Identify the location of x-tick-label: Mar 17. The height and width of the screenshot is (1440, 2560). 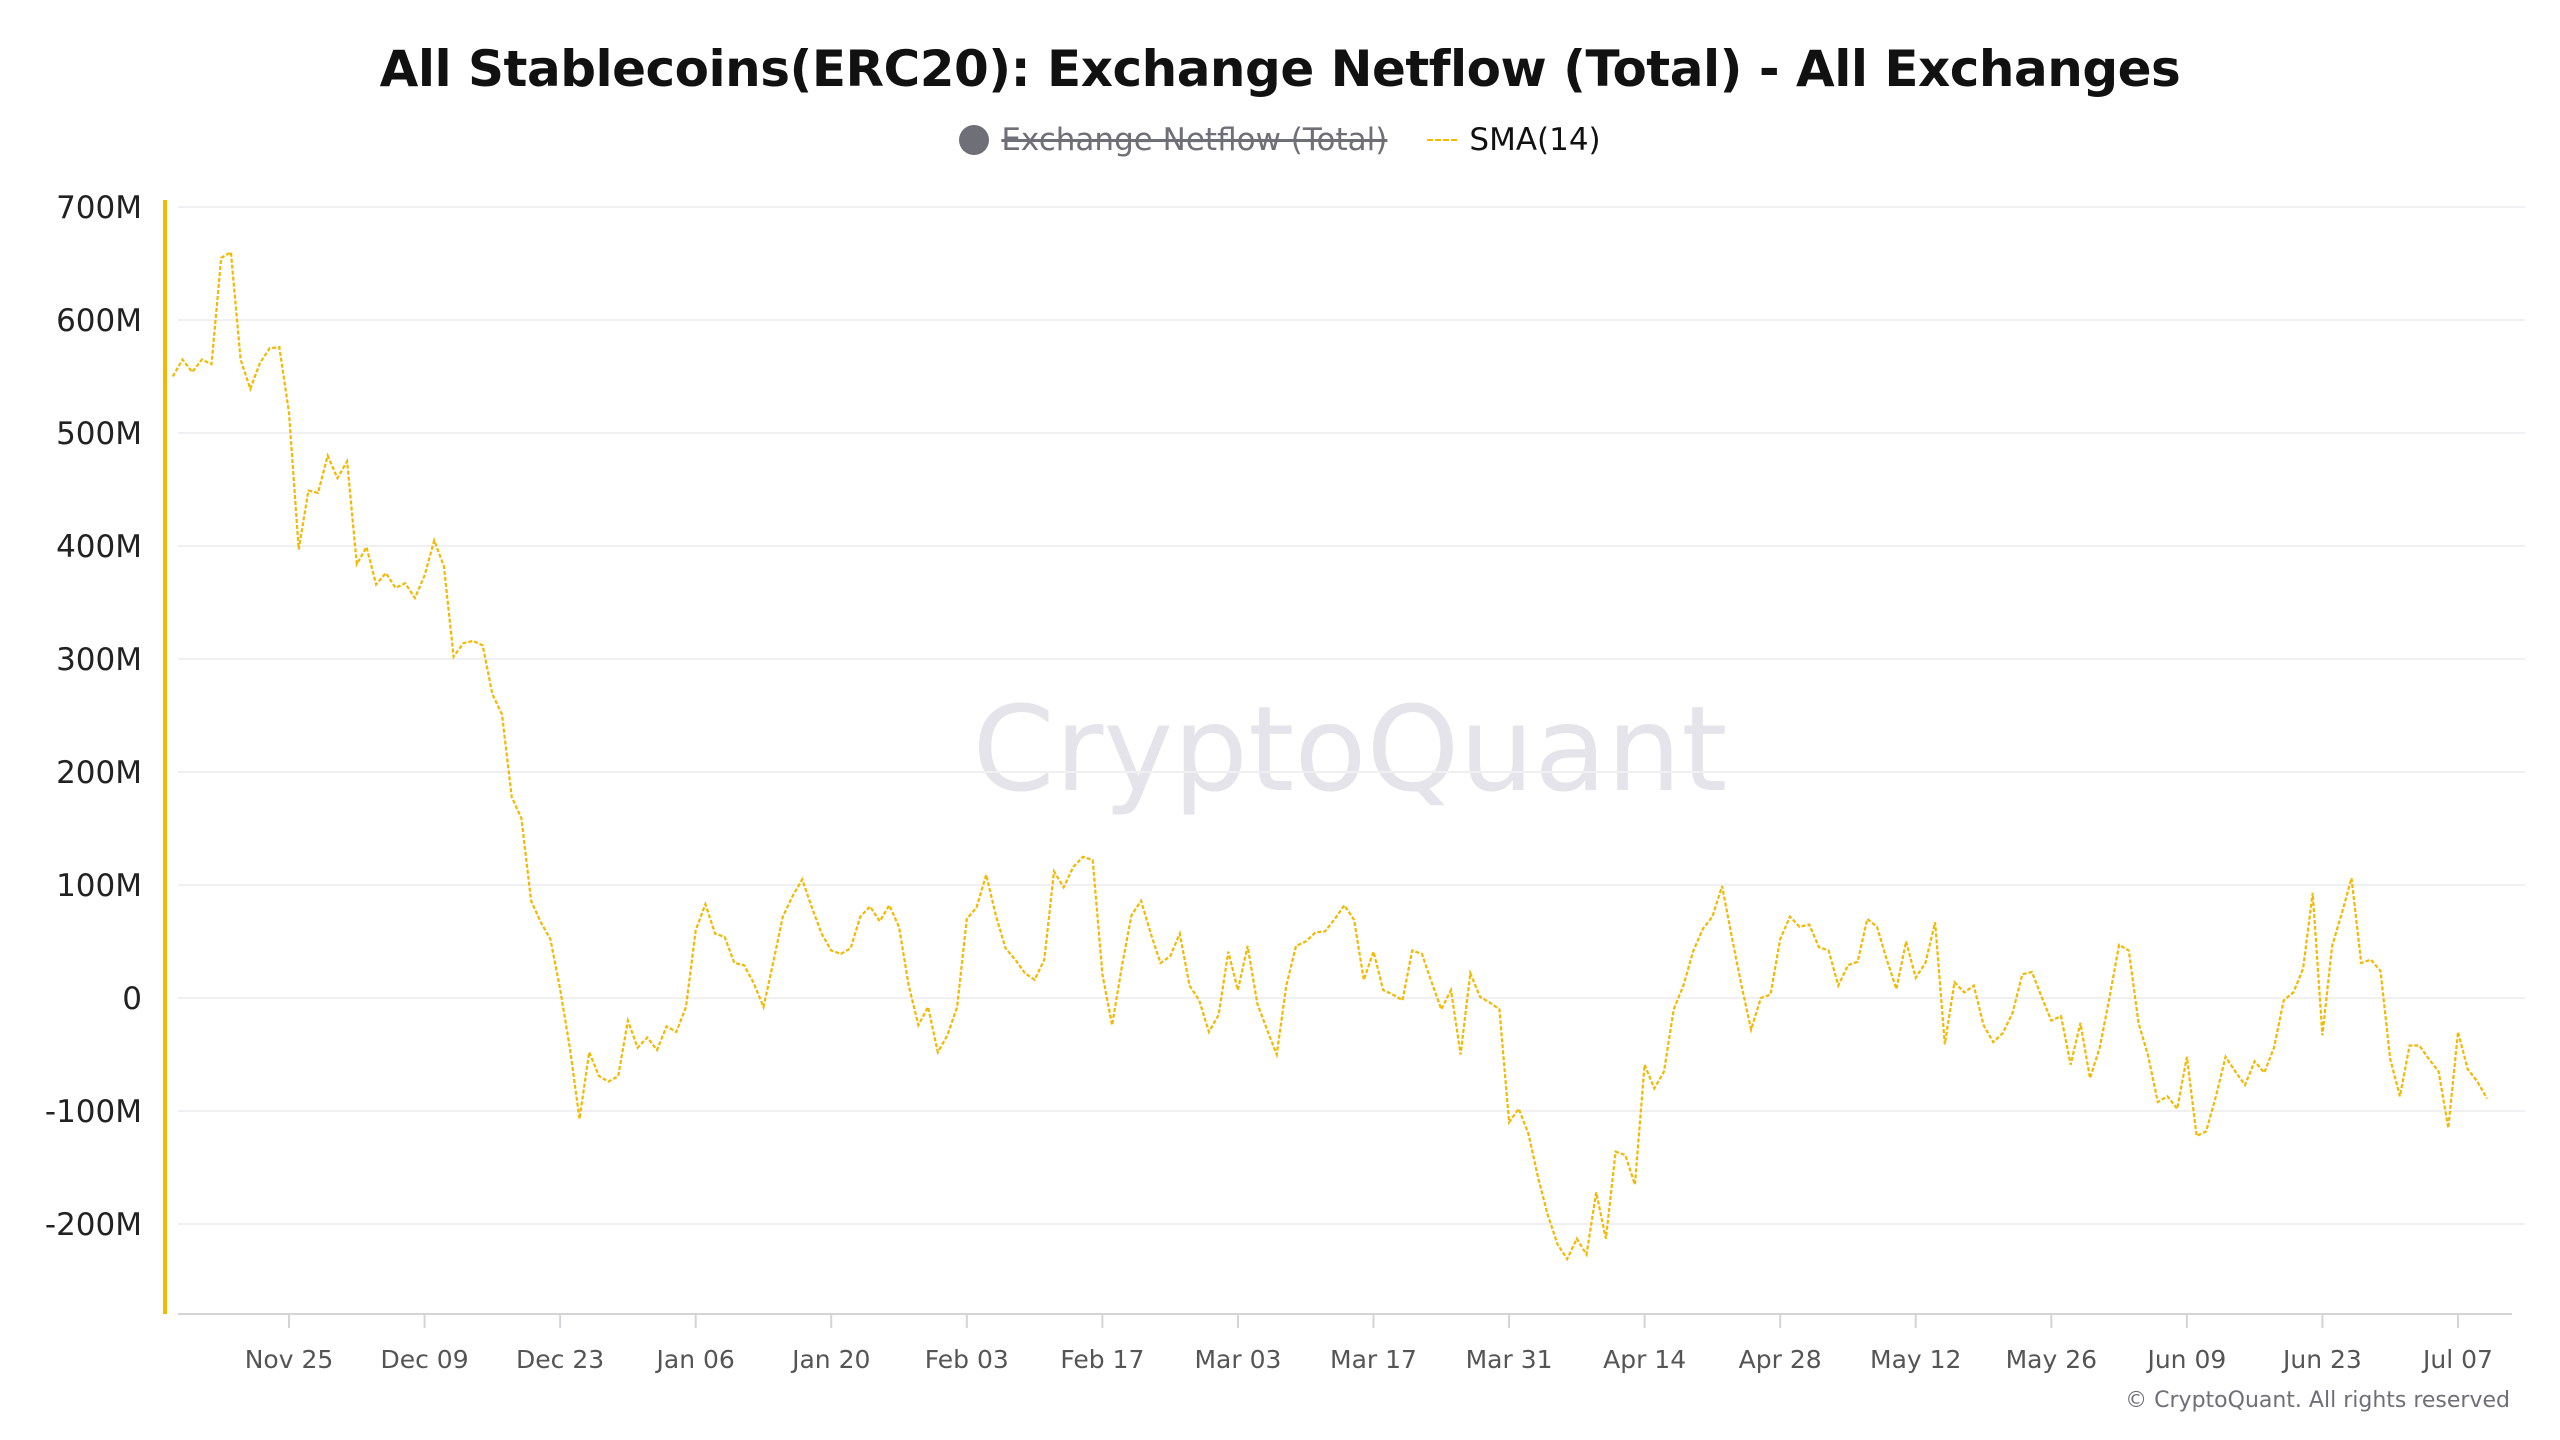
(1373, 1359).